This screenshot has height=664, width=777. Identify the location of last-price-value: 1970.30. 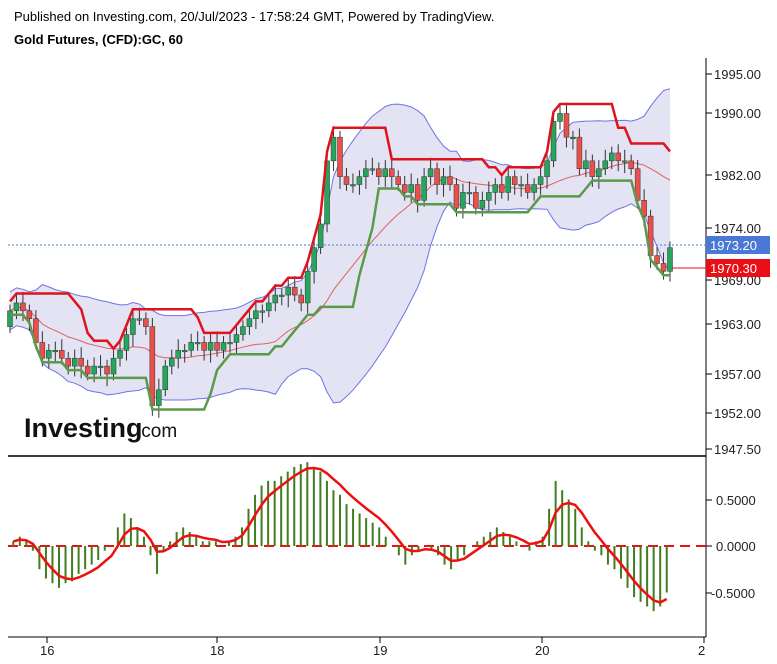
(733, 268).